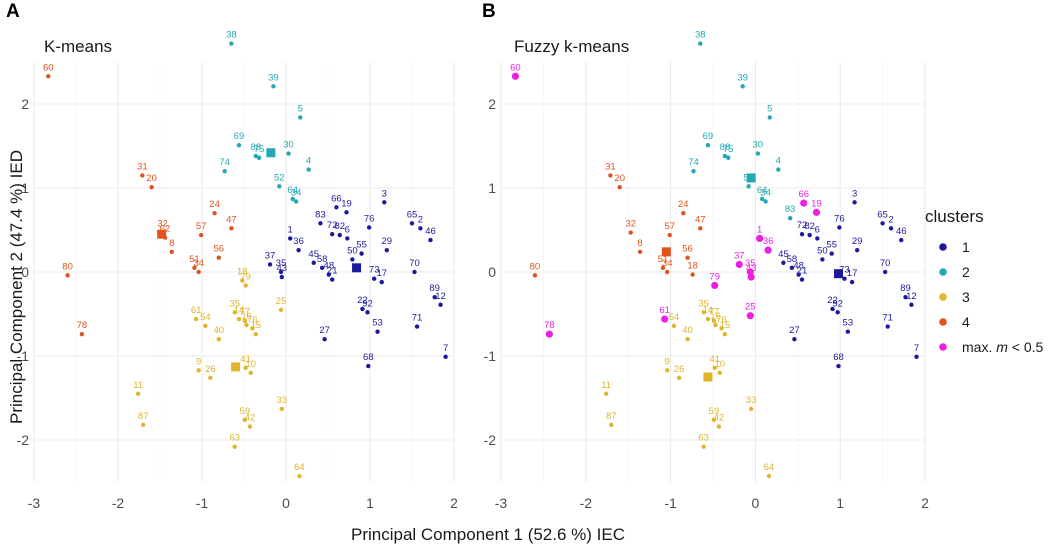  I want to click on data-point-label: 24, so click(214, 204).